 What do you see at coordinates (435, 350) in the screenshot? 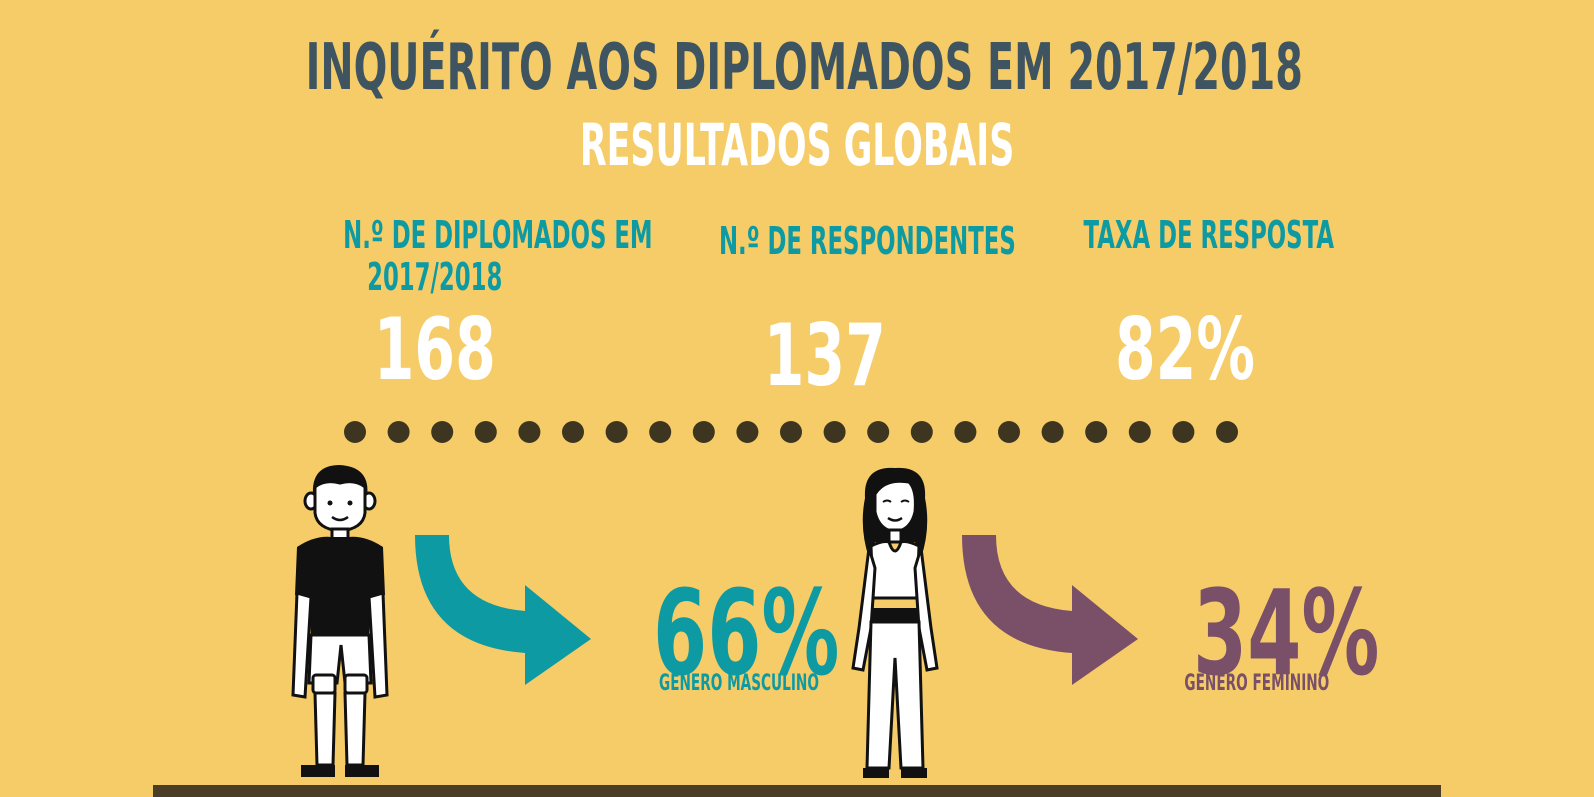
I see `stat-value-graduates: 168` at bounding box center [435, 350].